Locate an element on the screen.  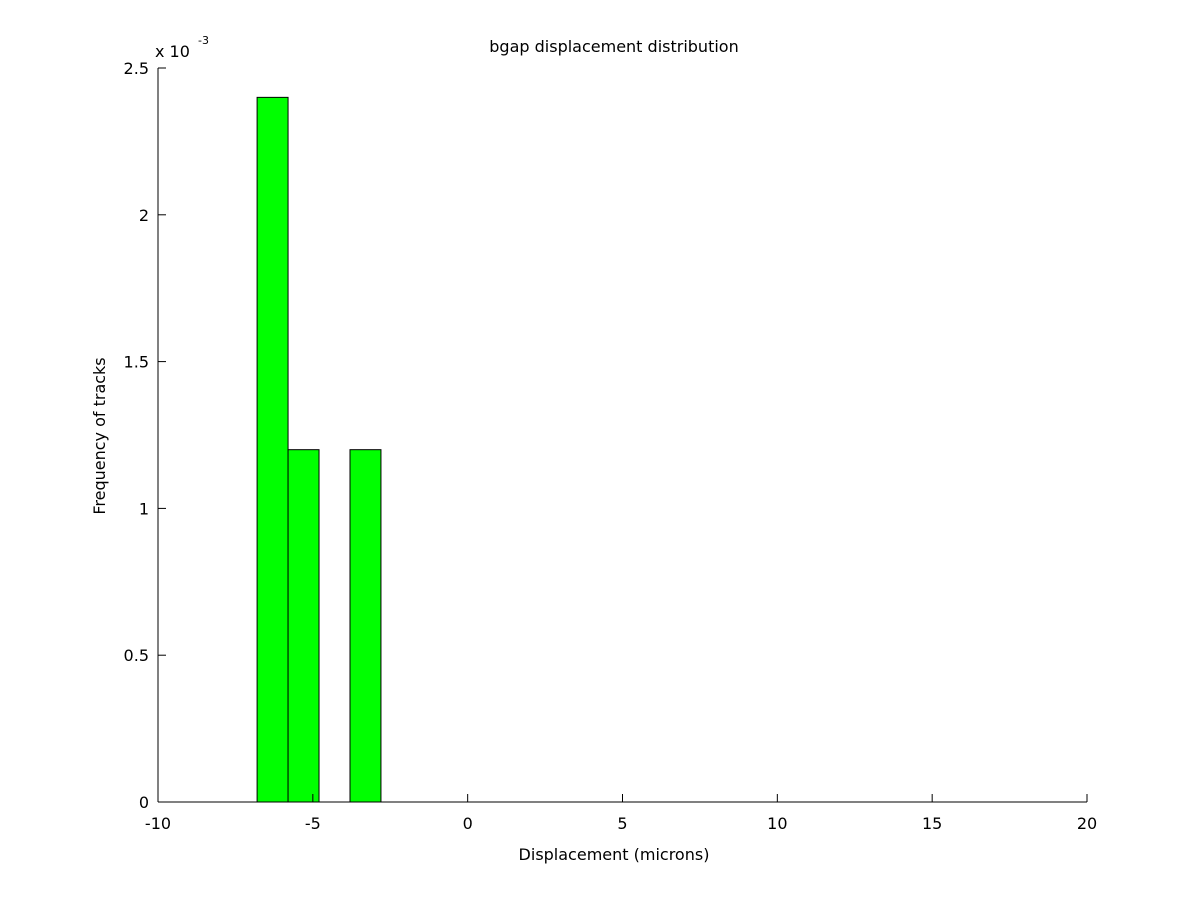
y-multiplier-base: x 10 is located at coordinates (172, 51).